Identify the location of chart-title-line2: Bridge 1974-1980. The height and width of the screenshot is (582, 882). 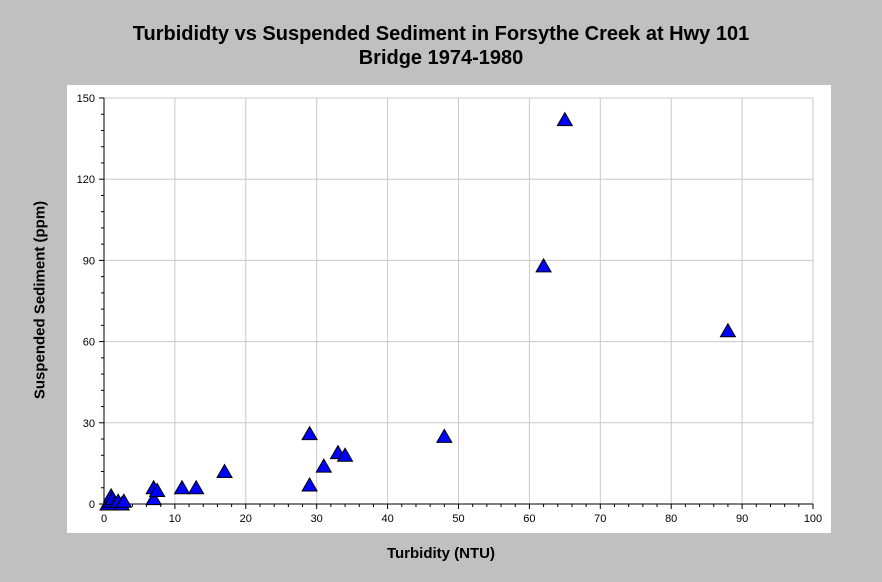
(441, 58).